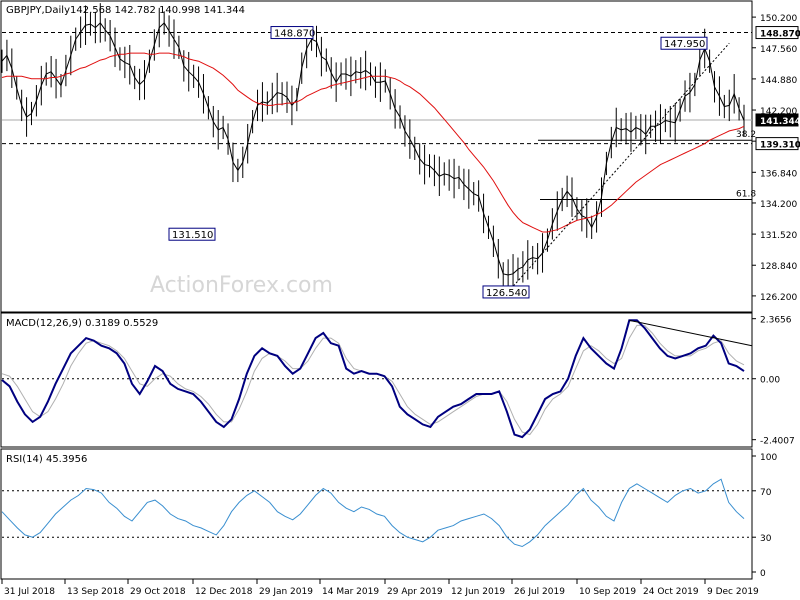 Image resolution: width=800 pixels, height=600 pixels. What do you see at coordinates (373, 513) in the screenshot?
I see `rsi-line` at bounding box center [373, 513].